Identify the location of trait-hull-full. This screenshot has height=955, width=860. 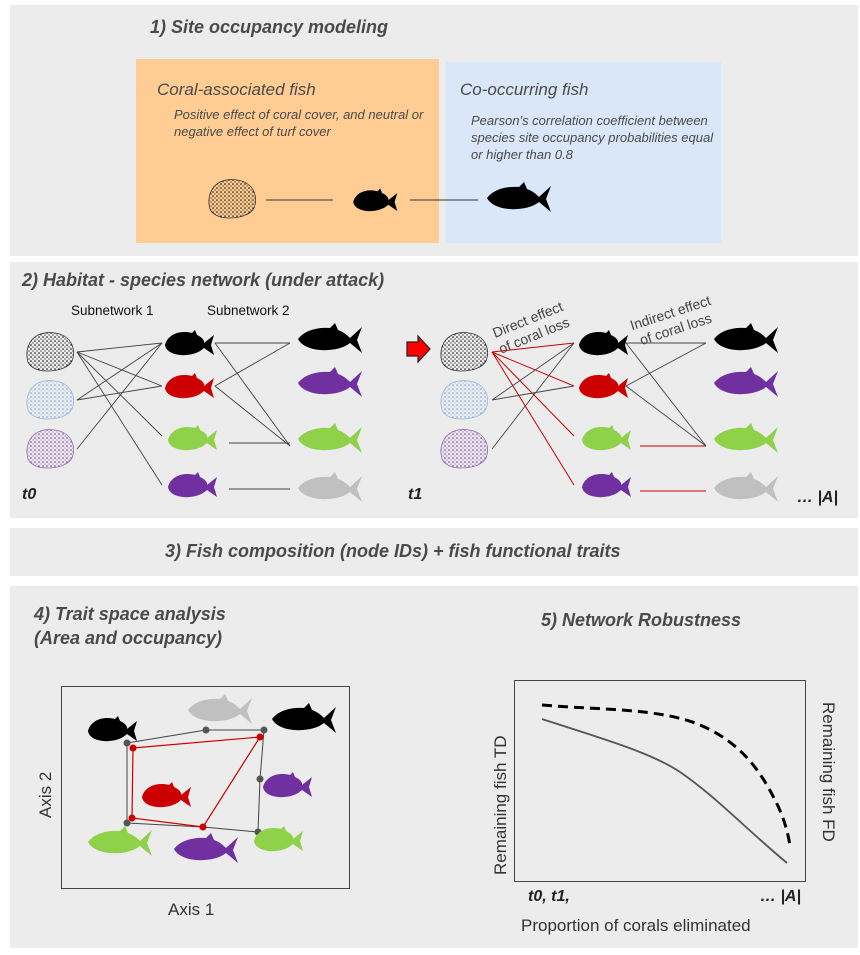
(195, 781).